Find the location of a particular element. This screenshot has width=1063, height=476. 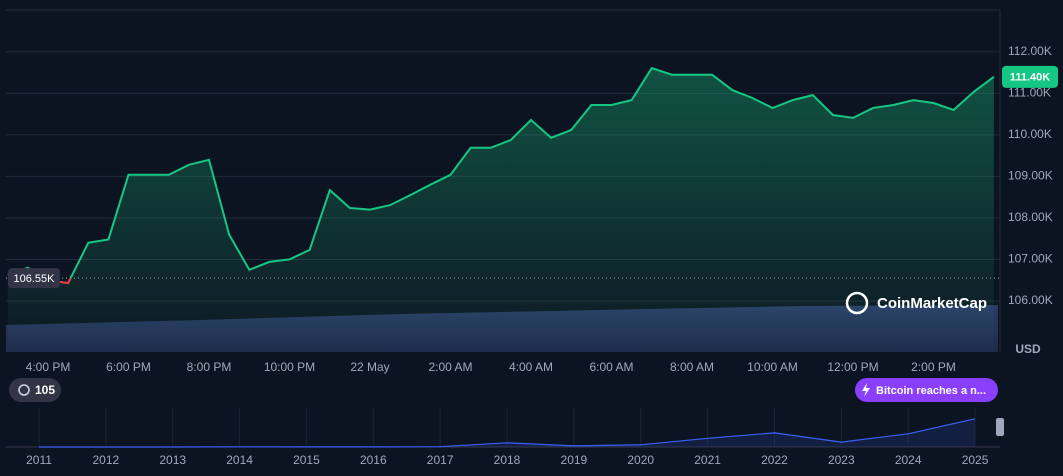

x-tick-label: 2016 is located at coordinates (373, 460).